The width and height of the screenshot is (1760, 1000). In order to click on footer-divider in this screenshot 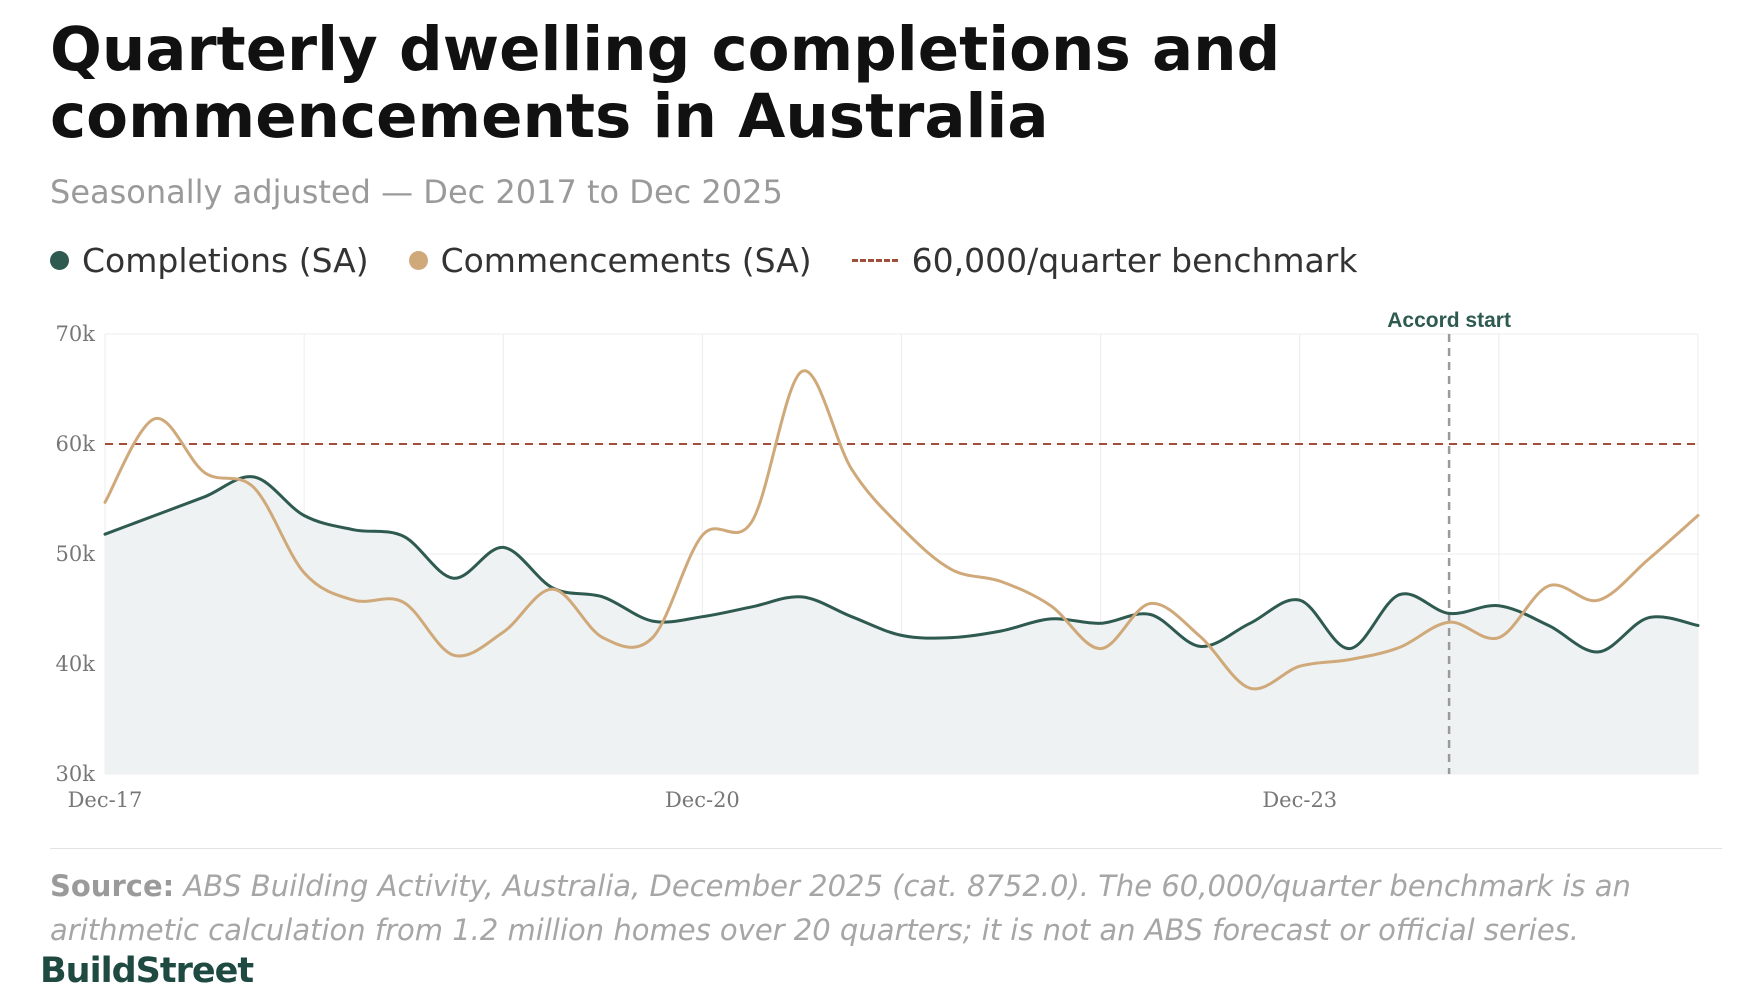, I will do `click(886, 848)`.